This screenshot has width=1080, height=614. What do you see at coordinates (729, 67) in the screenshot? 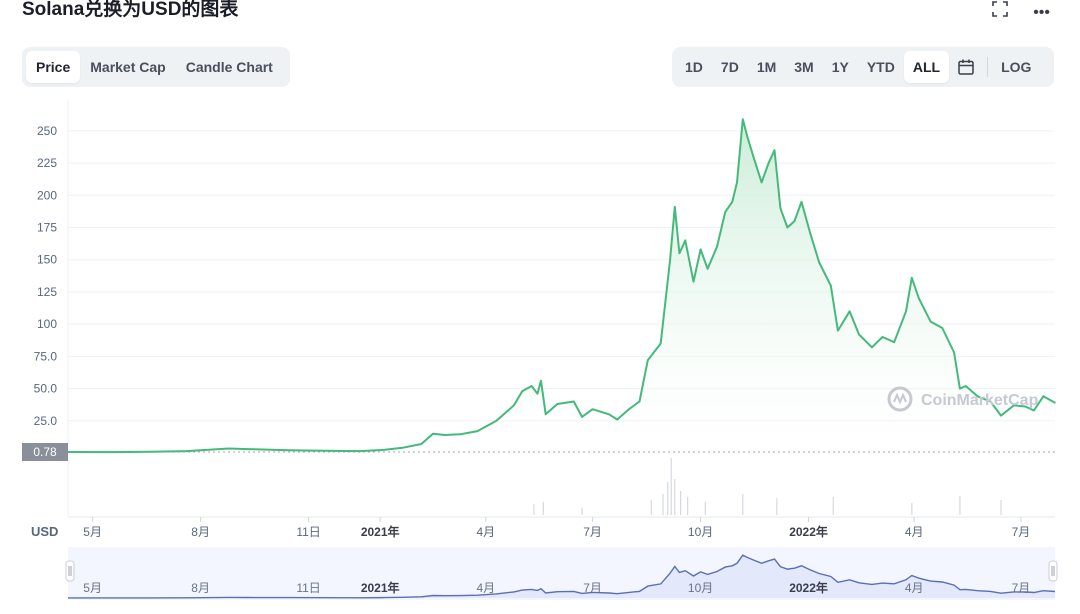
I see `range-7d: 7D` at bounding box center [729, 67].